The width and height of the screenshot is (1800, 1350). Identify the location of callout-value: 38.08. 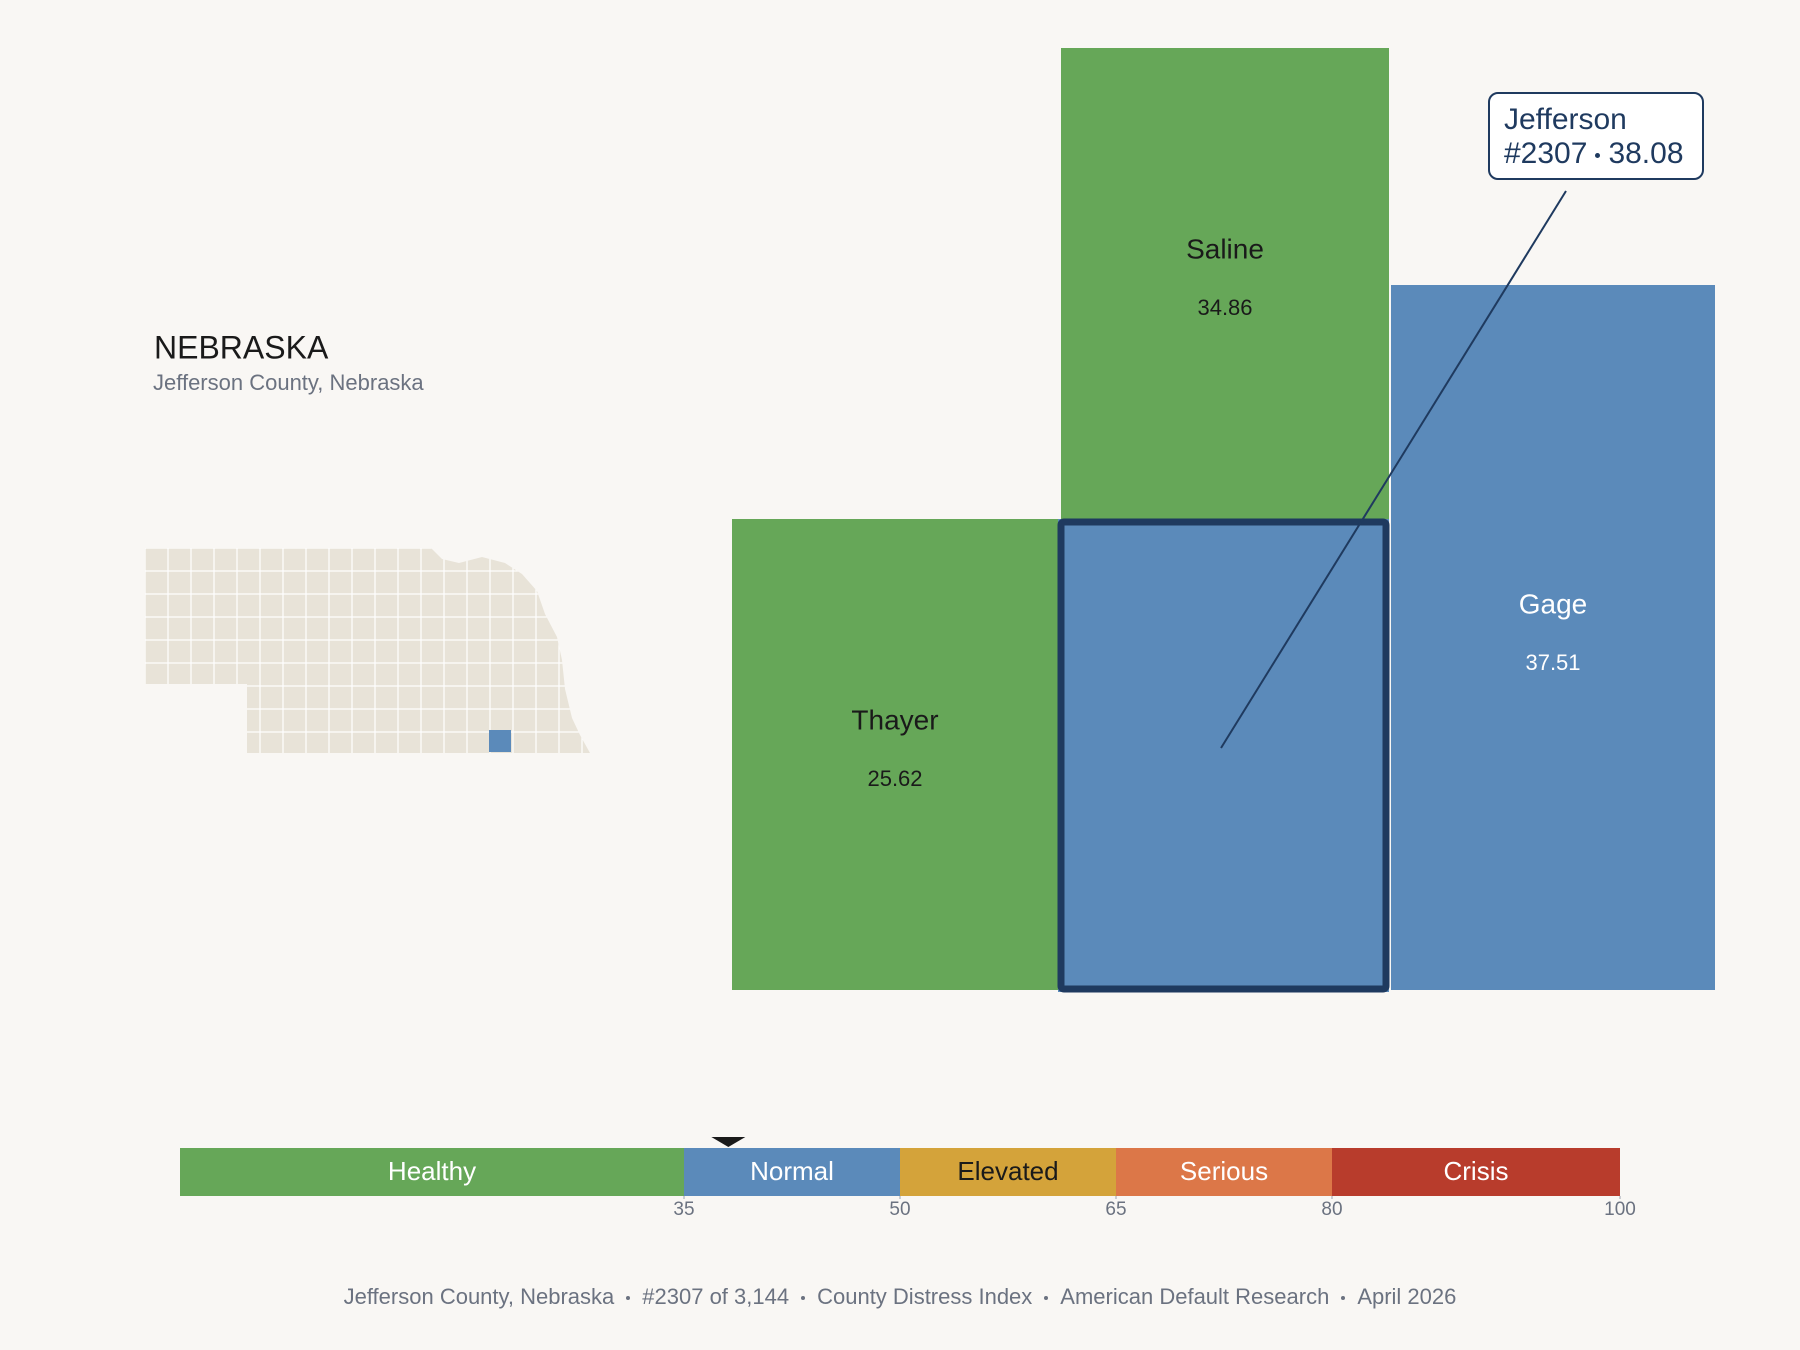
(1646, 153).